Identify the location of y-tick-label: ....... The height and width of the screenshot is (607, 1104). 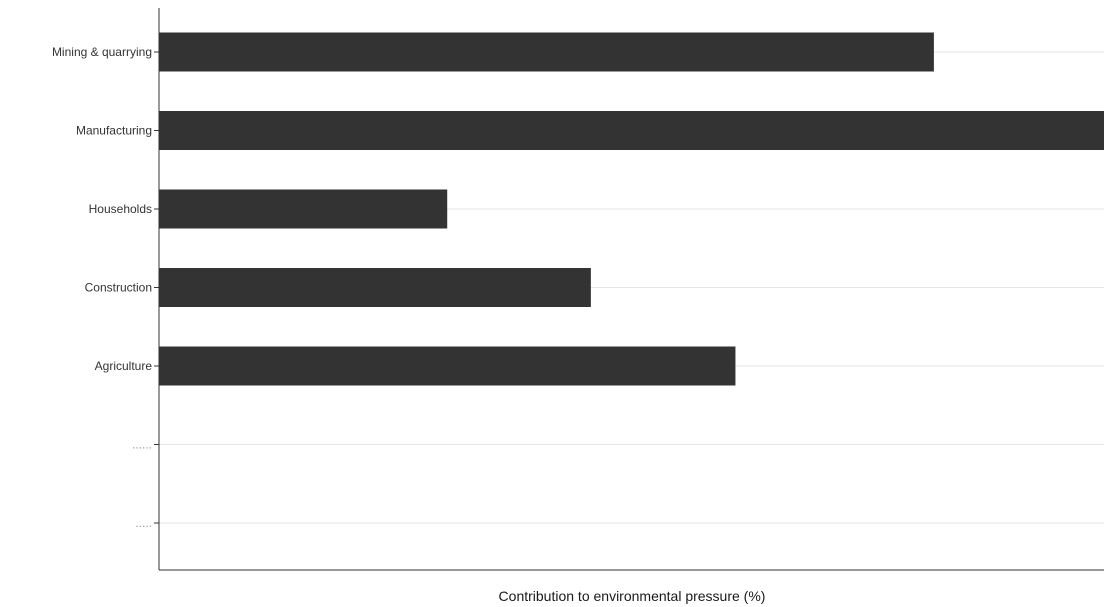
(142, 445).